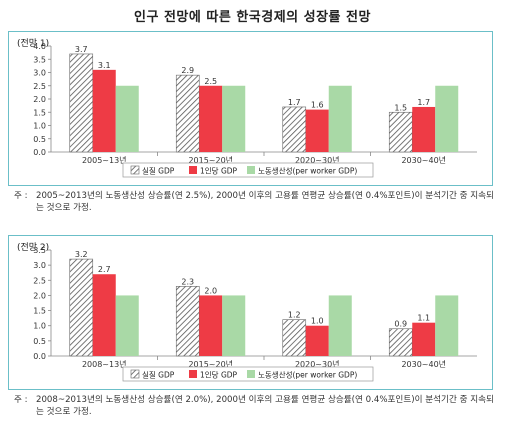  What do you see at coordinates (187, 281) in the screenshot?
I see `data-label: 2.3` at bounding box center [187, 281].